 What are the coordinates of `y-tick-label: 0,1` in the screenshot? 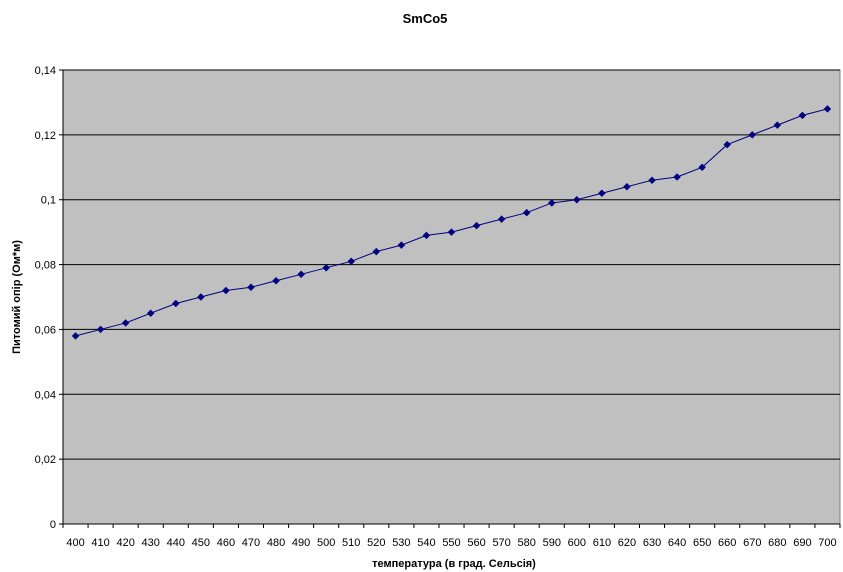 It's located at (48, 201).